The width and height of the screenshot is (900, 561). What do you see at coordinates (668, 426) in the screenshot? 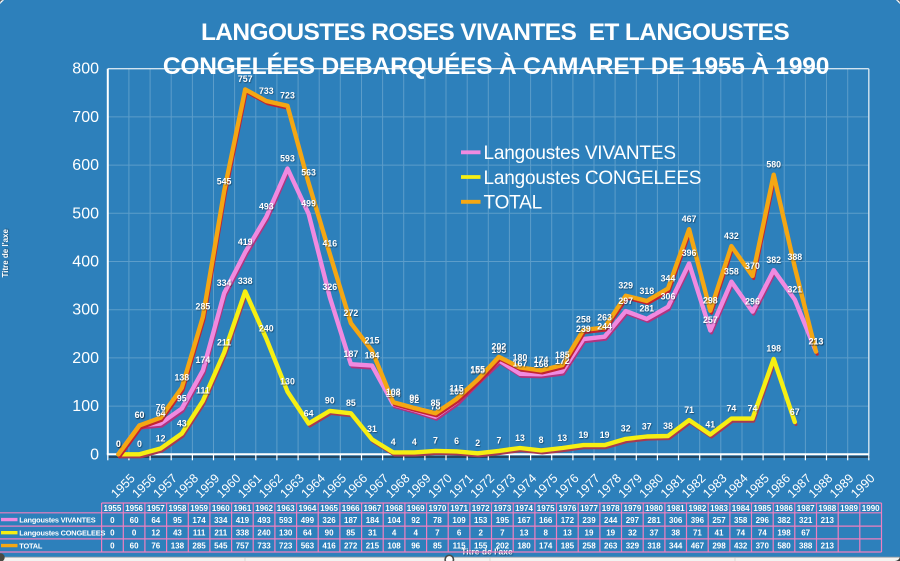
I see `svg-text: 38` at bounding box center [668, 426].